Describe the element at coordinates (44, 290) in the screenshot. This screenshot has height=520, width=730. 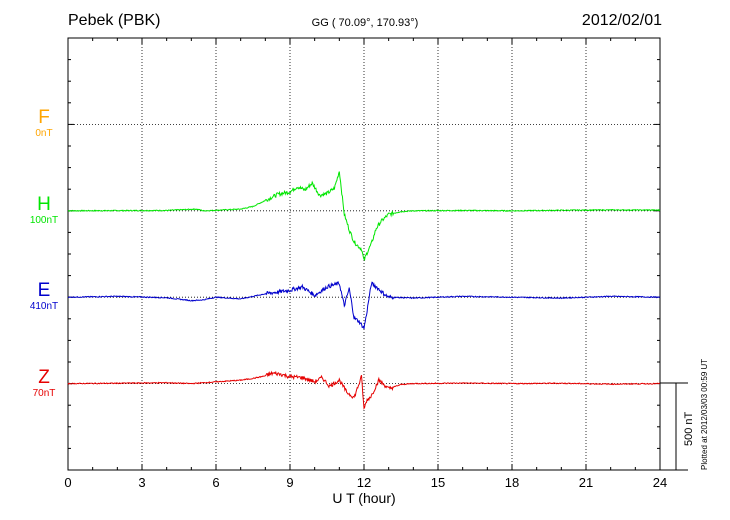
I see `component-name-e: E` at that location.